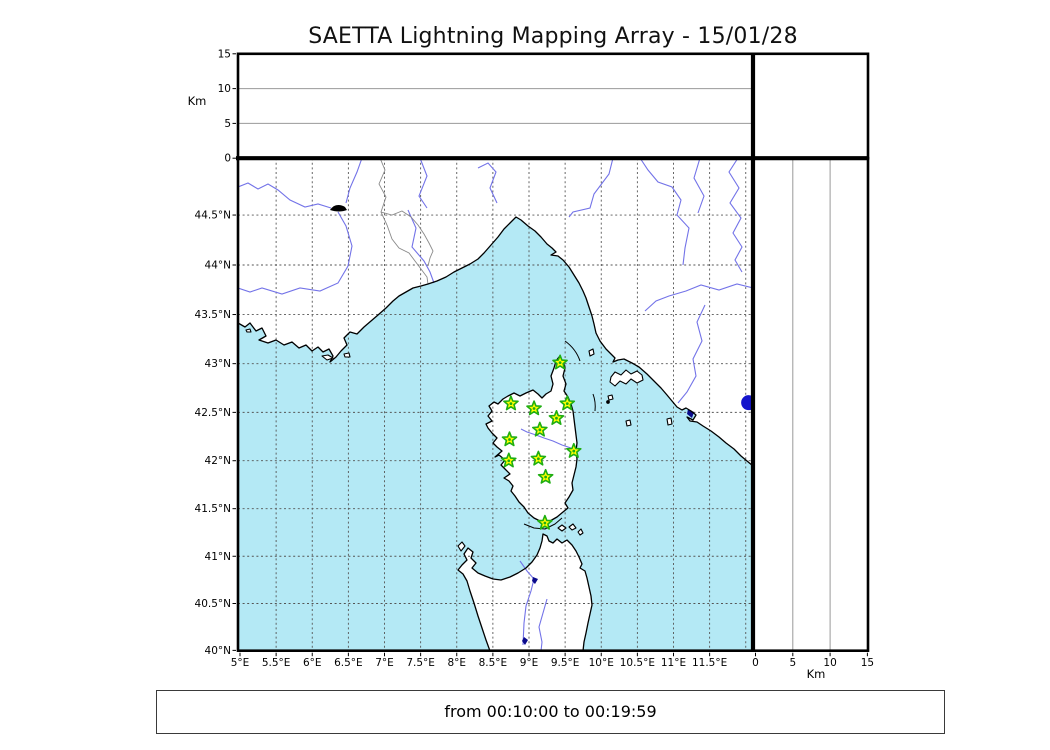 The height and width of the screenshot is (750, 1050). Describe the element at coordinates (816, 674) in the screenshot. I see `altitude-axis-label-right: Km` at that location.